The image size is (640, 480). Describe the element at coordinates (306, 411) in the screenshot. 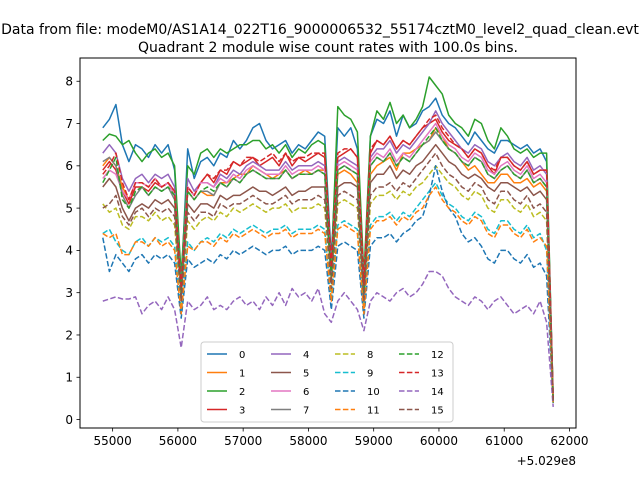

I see `legend-label-7: 7` at that location.